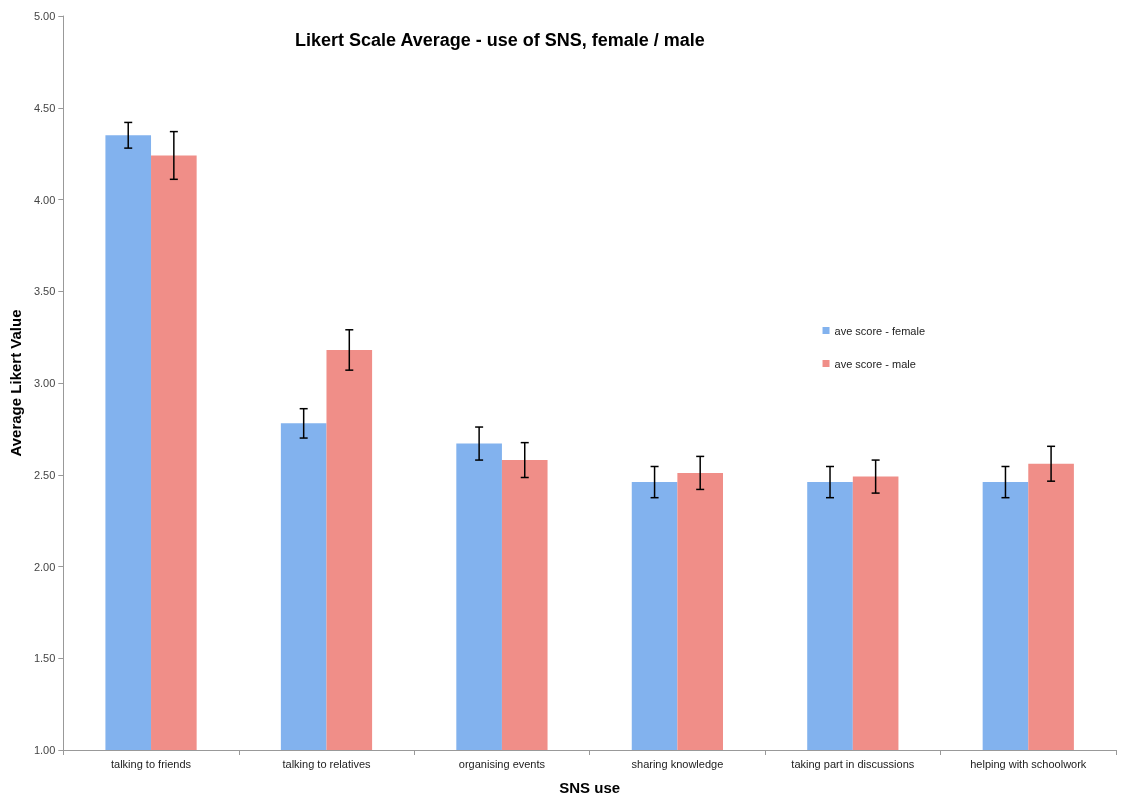 This screenshot has height=800, width=1130. What do you see at coordinates (44, 291) in the screenshot?
I see `y-tick-label: 3.50` at bounding box center [44, 291].